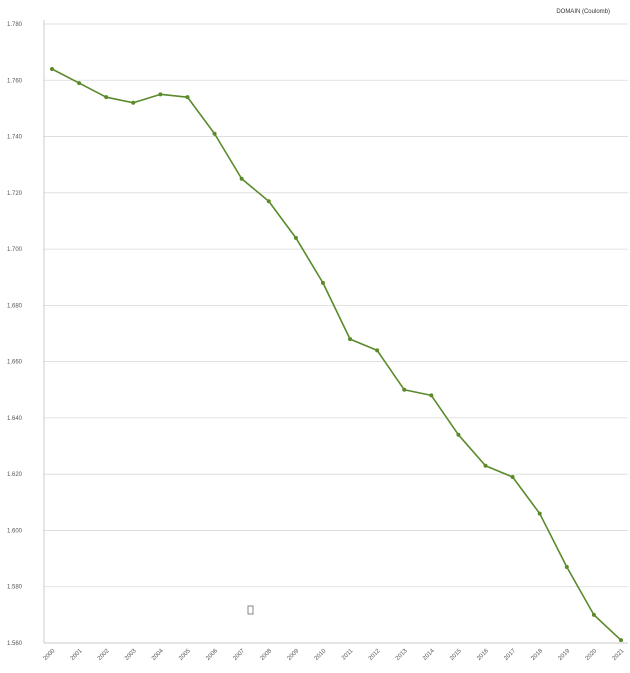 Image resolution: width=630 pixels, height=673 pixels. What do you see at coordinates (77, 655) in the screenshot?
I see `x-tick-label: 2001` at bounding box center [77, 655].